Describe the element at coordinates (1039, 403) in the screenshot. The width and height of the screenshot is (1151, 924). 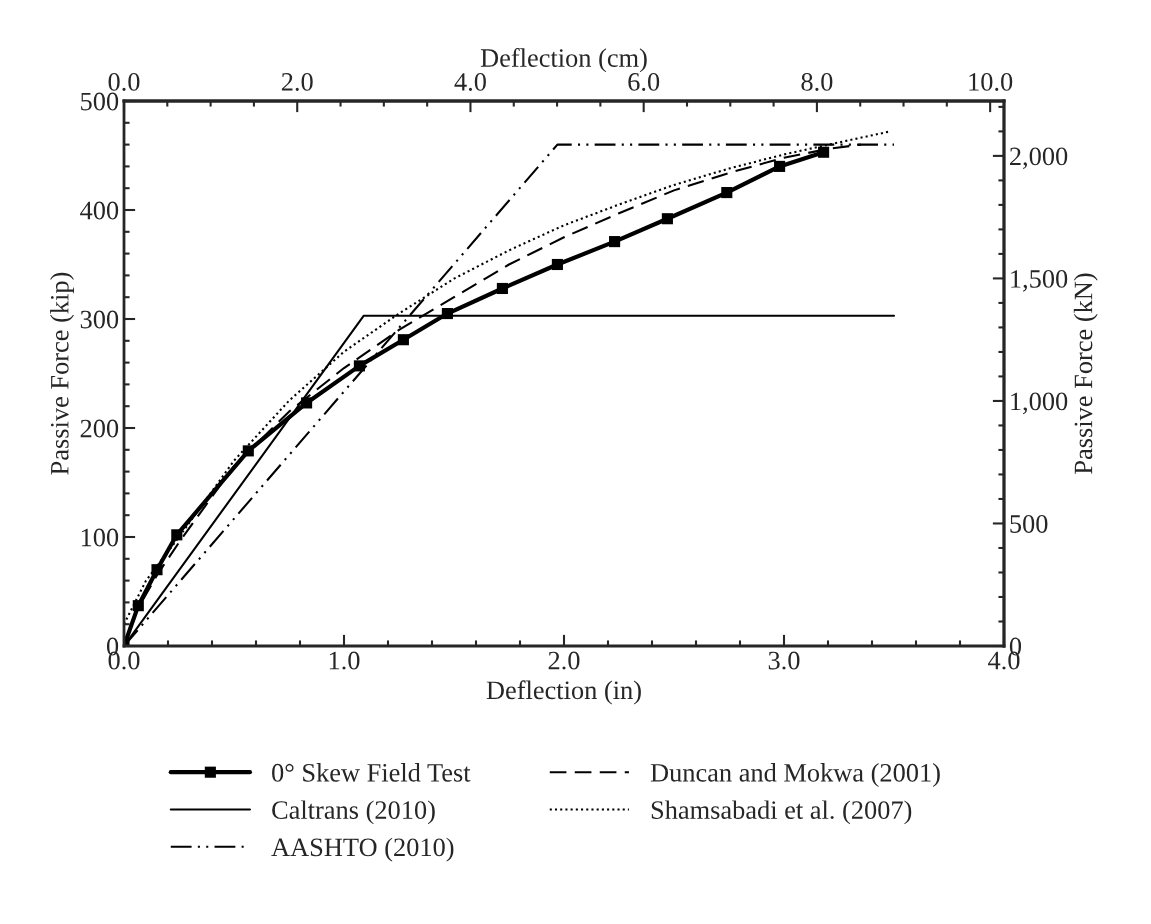
I see `y2-tick-label: 1,000` at that location.